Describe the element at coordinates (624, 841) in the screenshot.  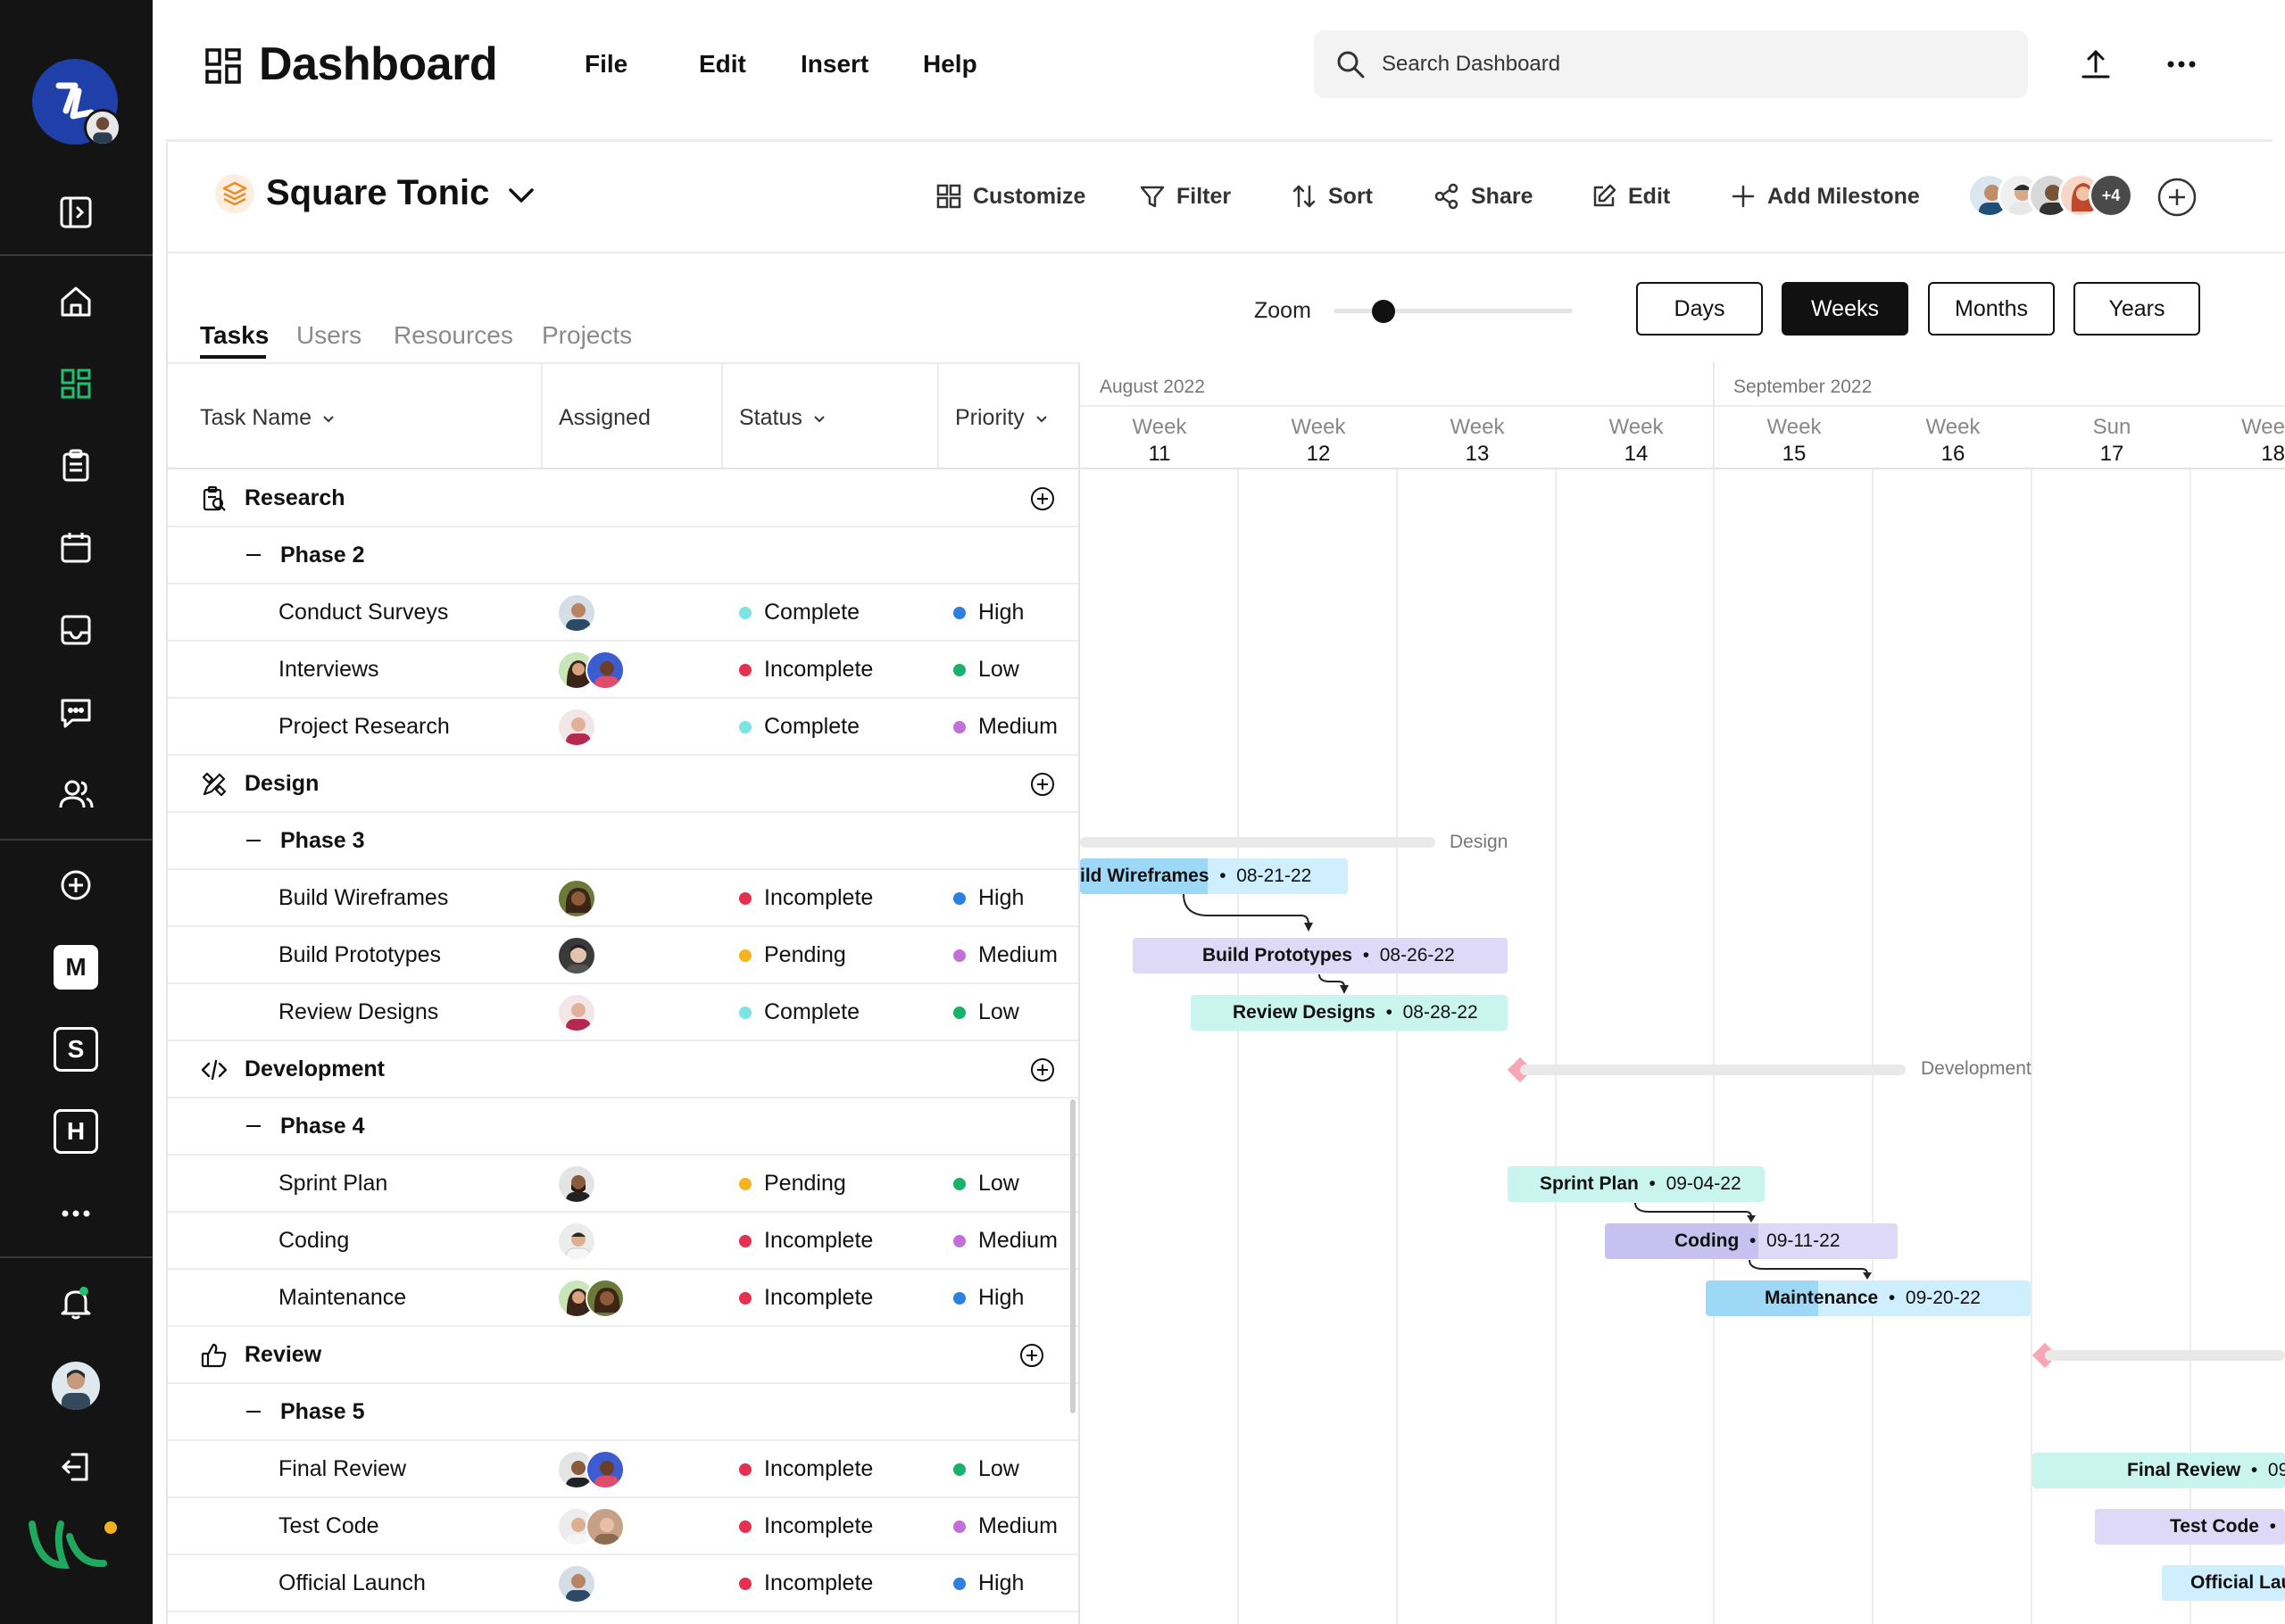
I see `phase-row: Phase 3` at that location.